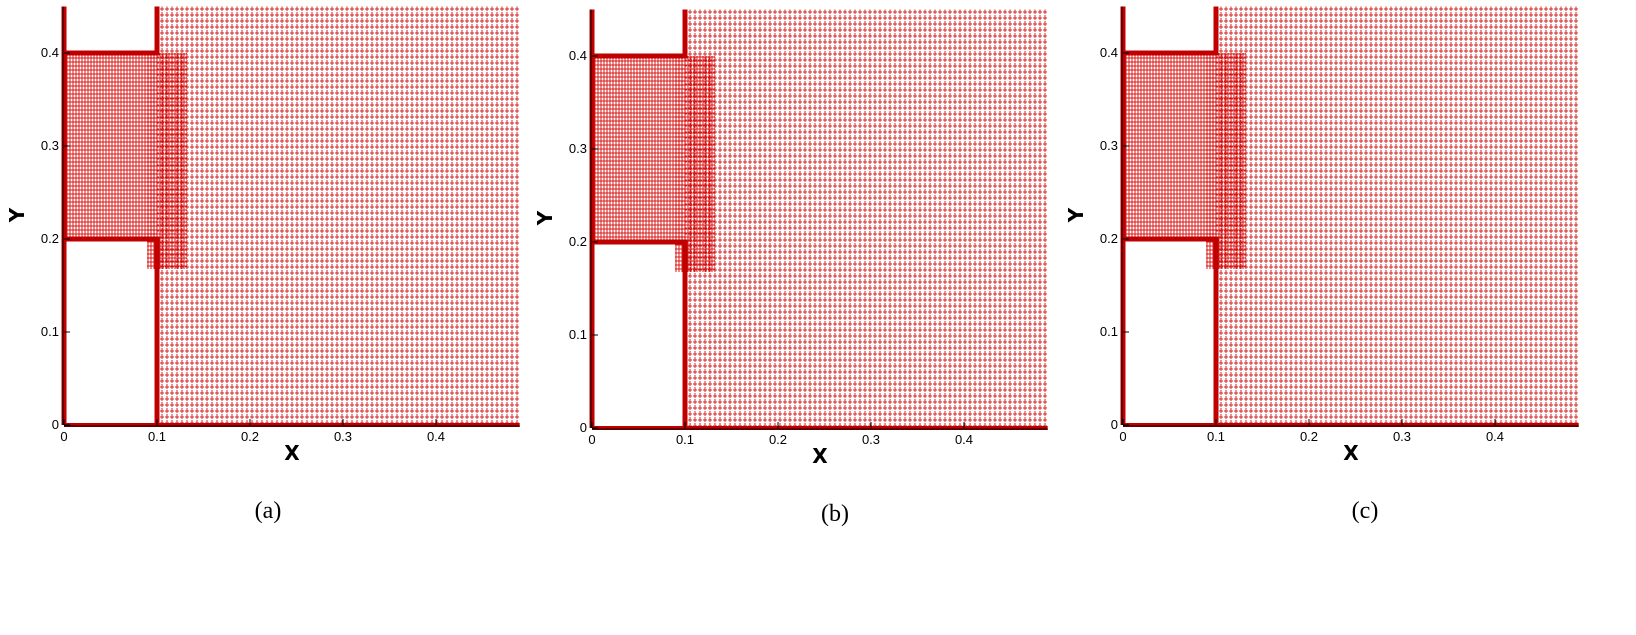  Describe the element at coordinates (835, 514) in the screenshot. I see `caption: (b)` at that location.